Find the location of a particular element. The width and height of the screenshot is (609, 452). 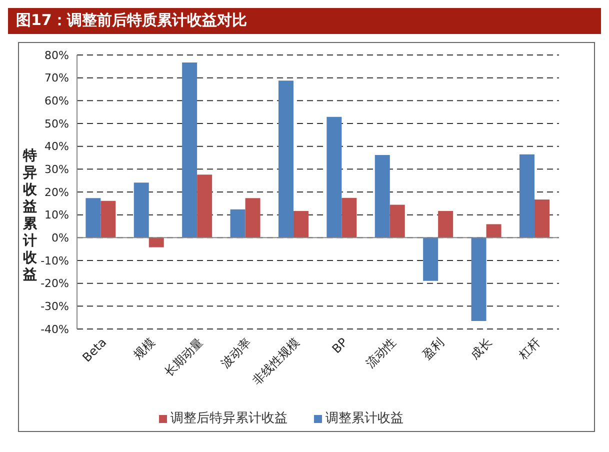

y-tick-label: 80% is located at coordinates (56, 55).